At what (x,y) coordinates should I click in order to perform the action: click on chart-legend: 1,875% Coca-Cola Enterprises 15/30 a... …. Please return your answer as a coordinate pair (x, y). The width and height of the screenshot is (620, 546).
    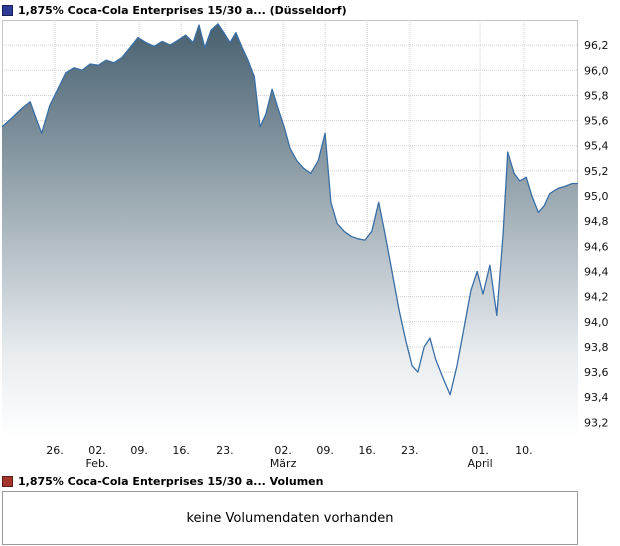
    Looking at the image, I should click on (310, 9).